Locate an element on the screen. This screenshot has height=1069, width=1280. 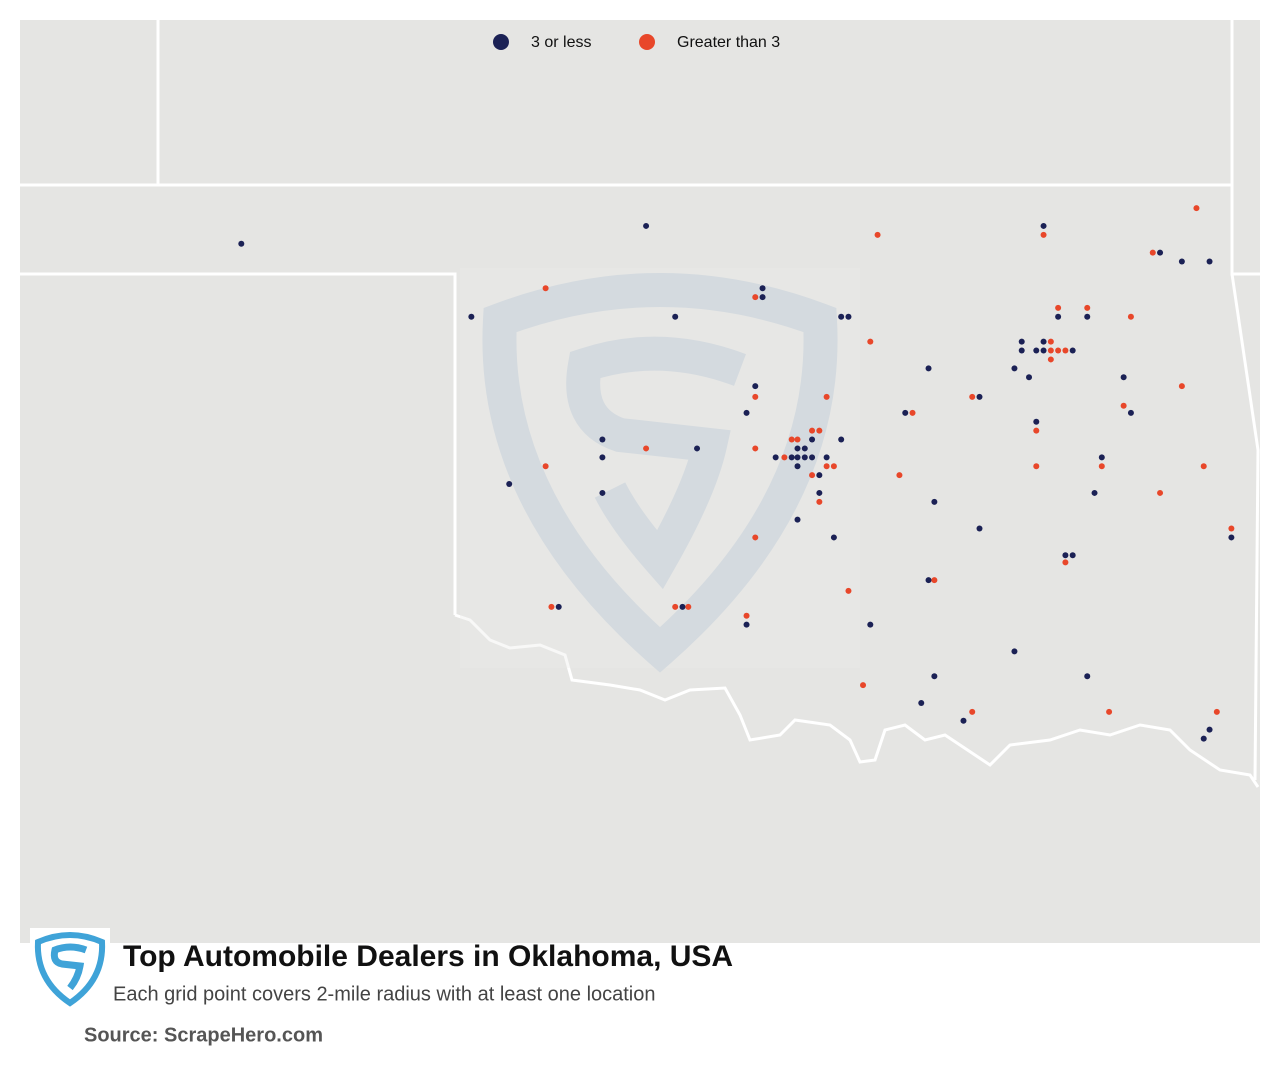
east-border is located at coordinates (1245, 527).